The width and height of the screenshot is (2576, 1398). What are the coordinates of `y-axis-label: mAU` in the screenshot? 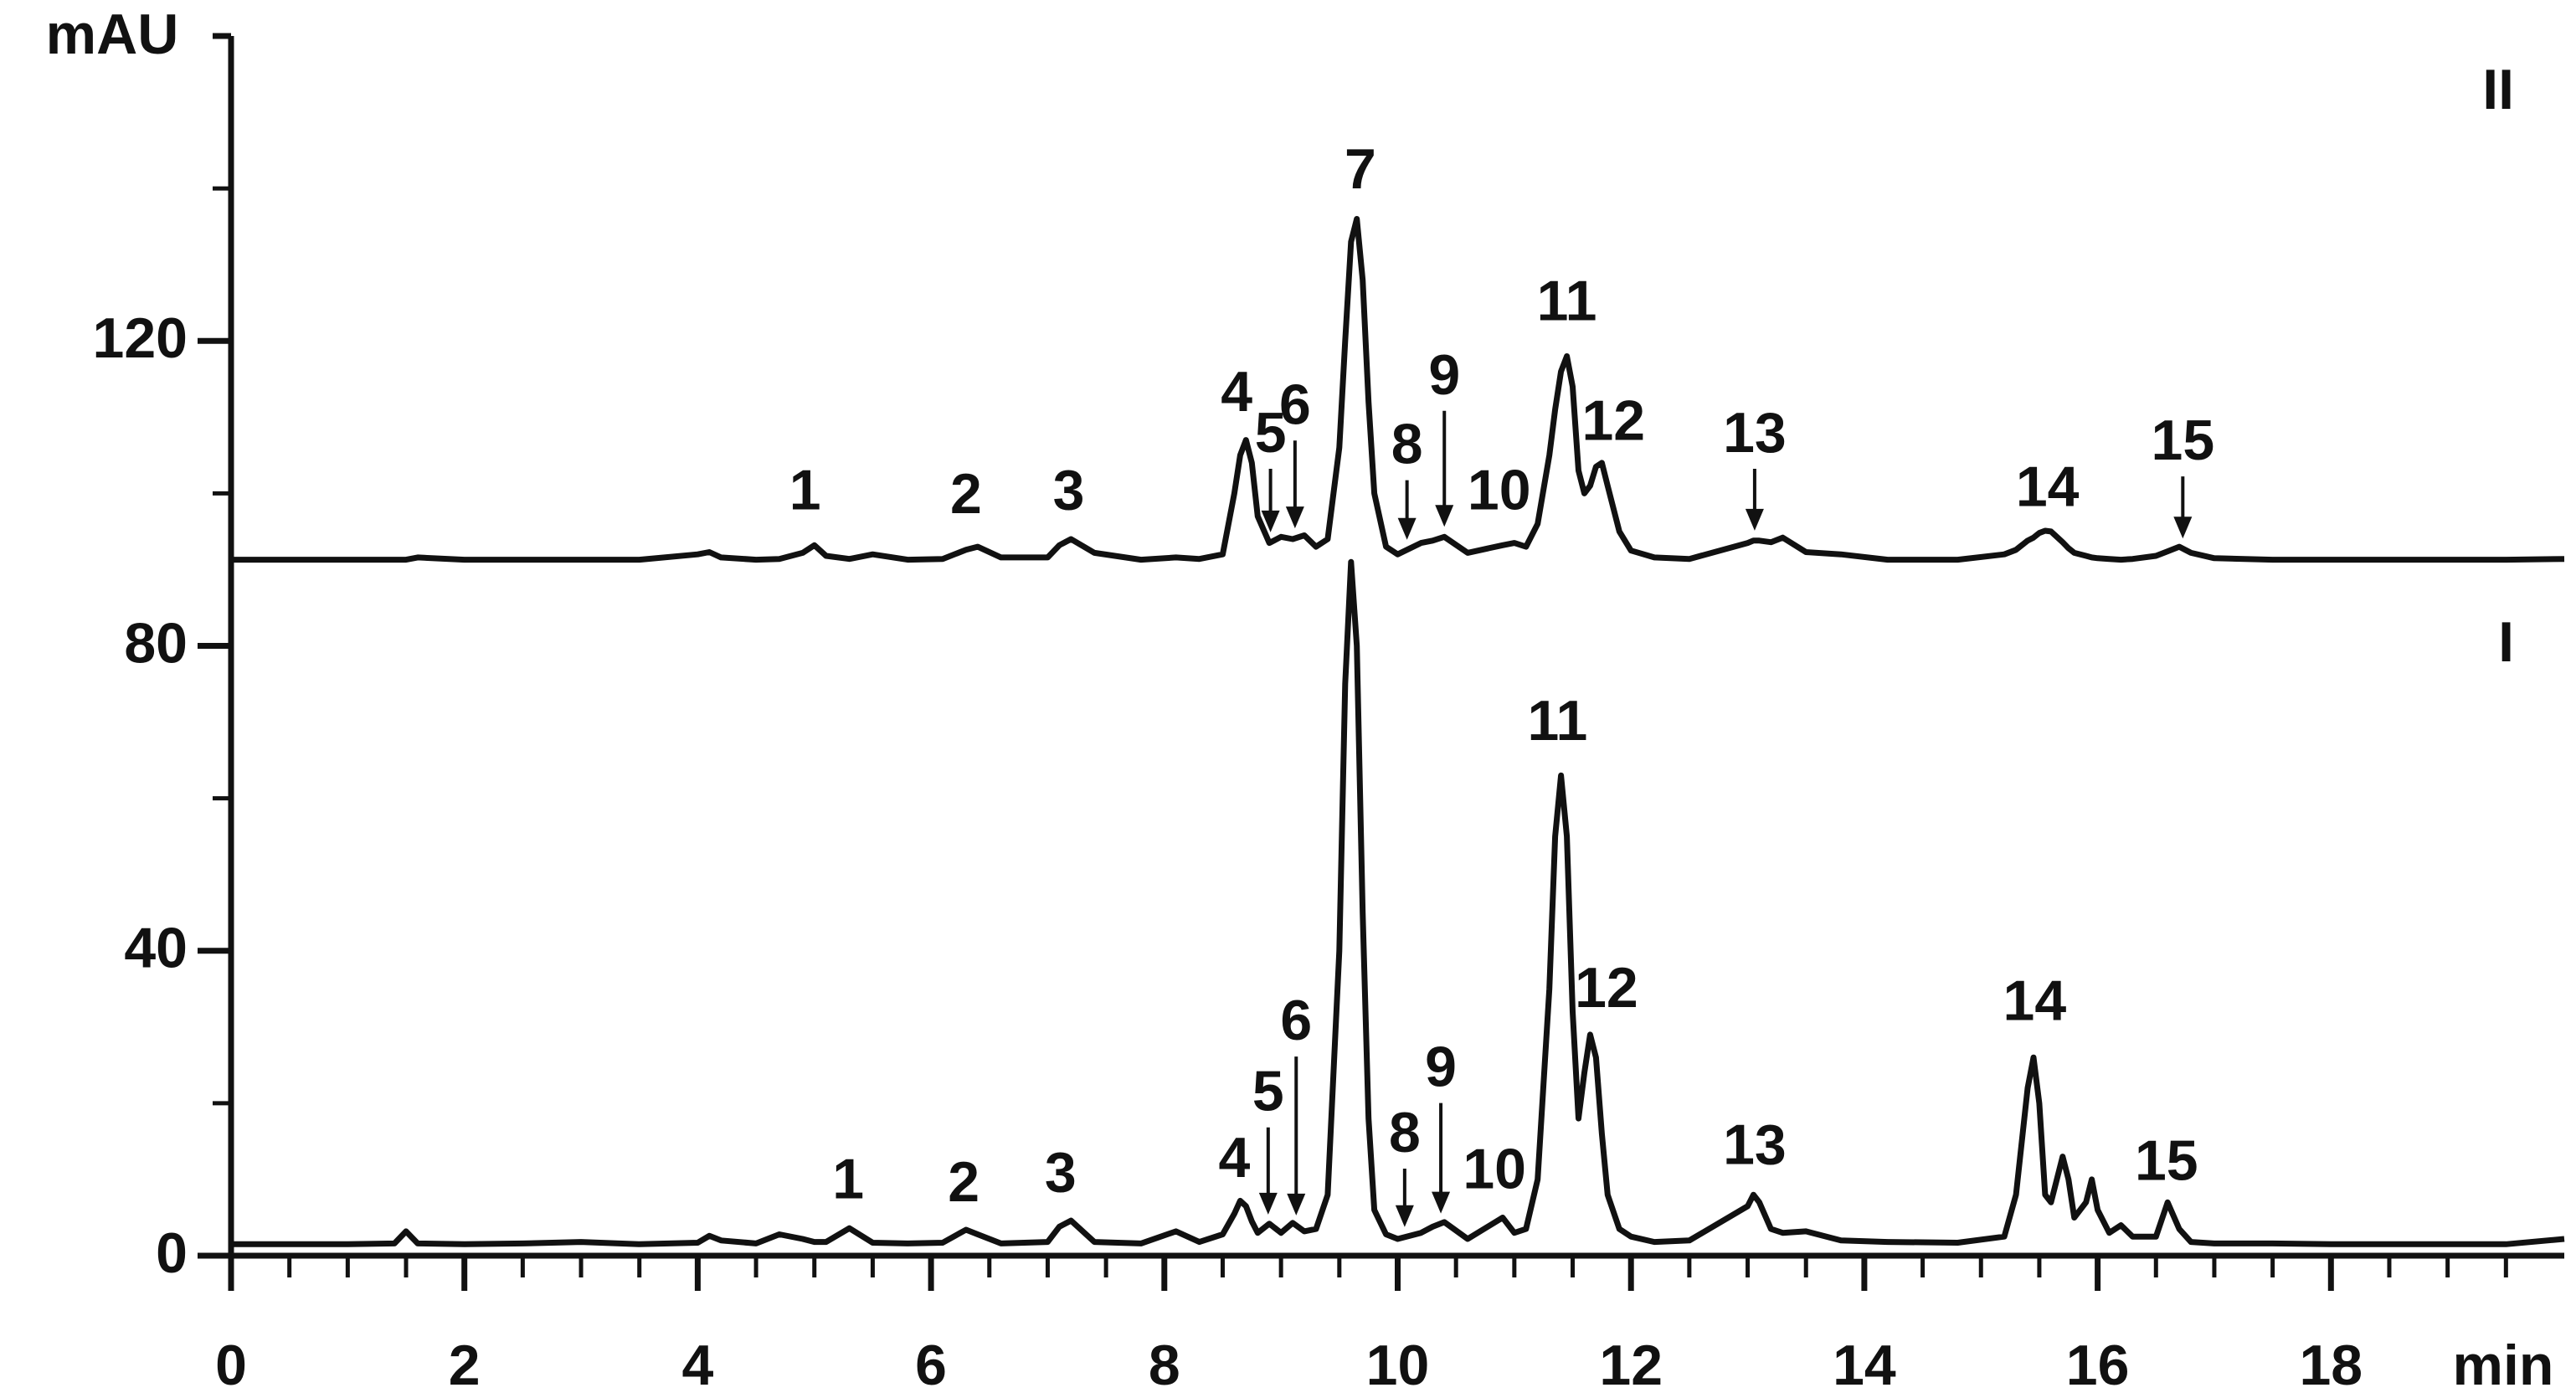 It's located at (112, 35).